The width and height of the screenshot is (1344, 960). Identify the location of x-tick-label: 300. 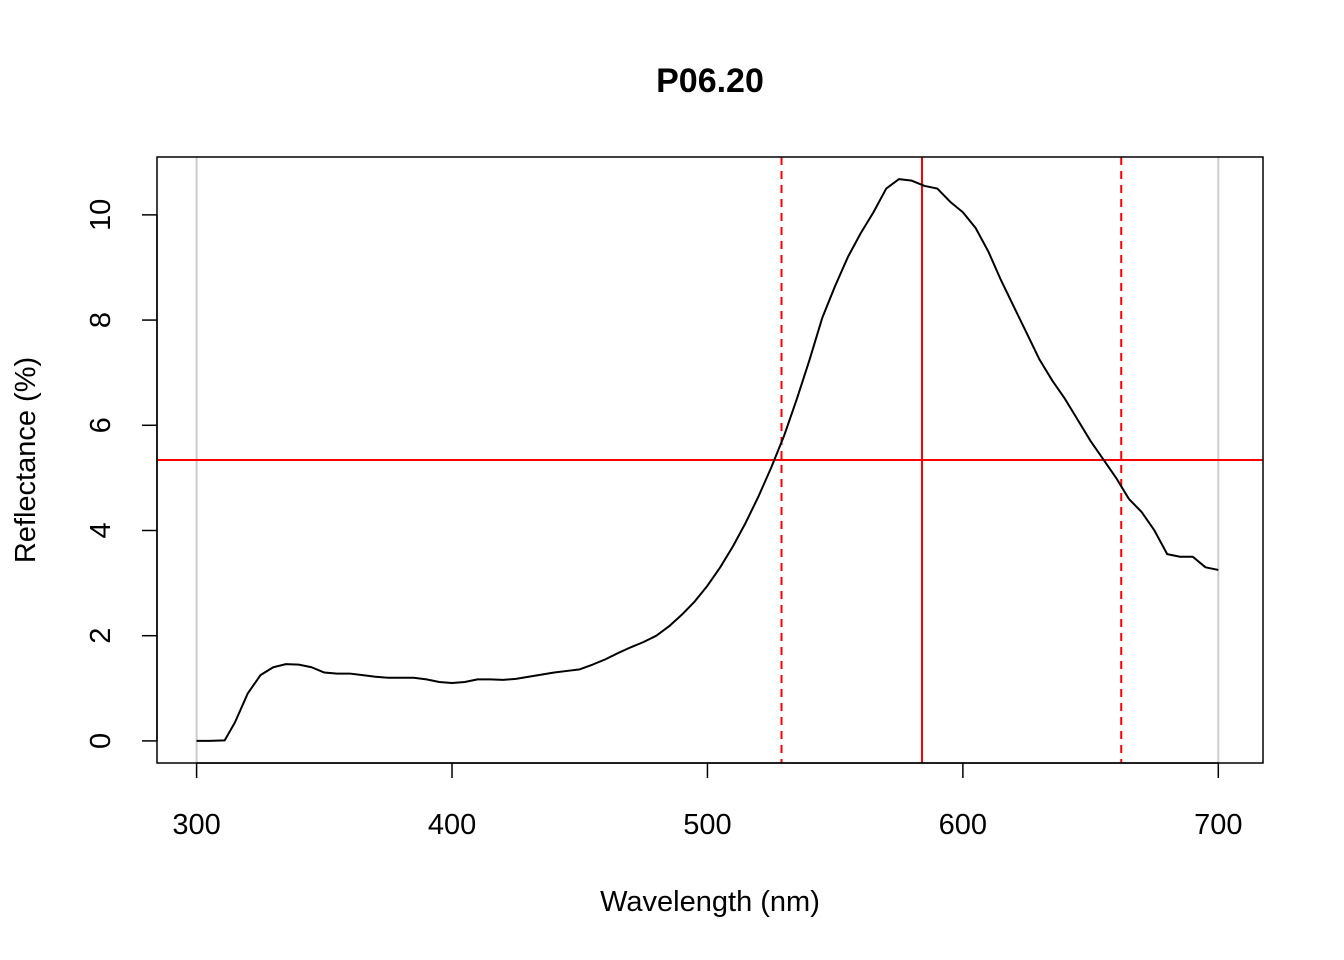
(196, 825).